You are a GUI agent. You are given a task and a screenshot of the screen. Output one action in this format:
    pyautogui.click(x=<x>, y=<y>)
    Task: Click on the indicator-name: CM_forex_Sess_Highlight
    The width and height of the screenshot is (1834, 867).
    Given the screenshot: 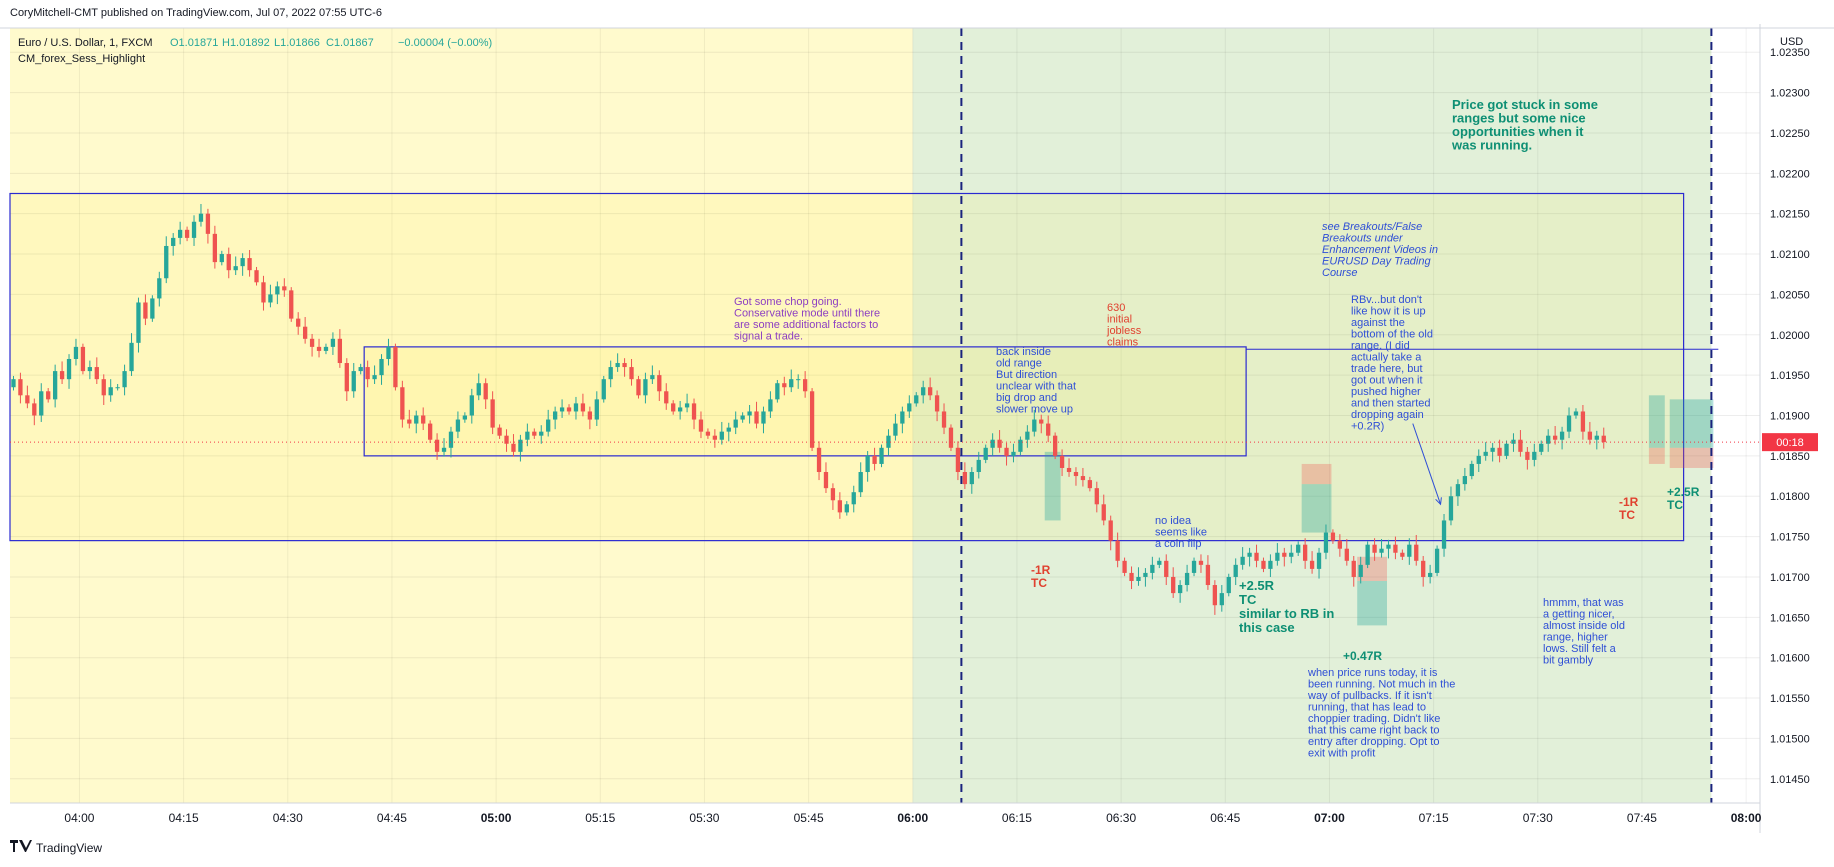 What is the action you would take?
    pyautogui.click(x=81, y=59)
    